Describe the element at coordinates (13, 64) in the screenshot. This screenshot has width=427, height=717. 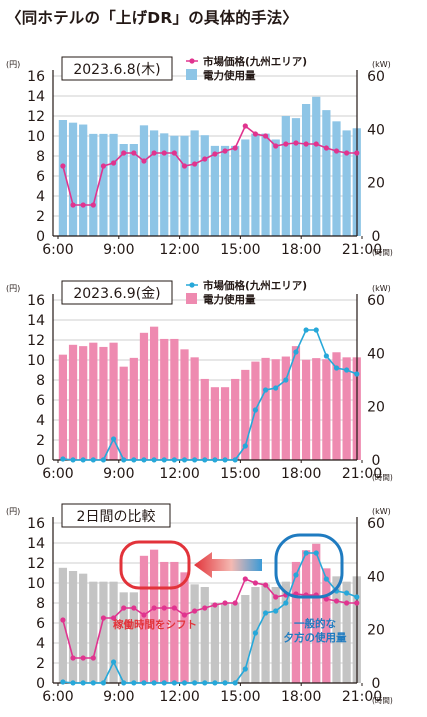
I see `y-left-unit: (円)` at that location.